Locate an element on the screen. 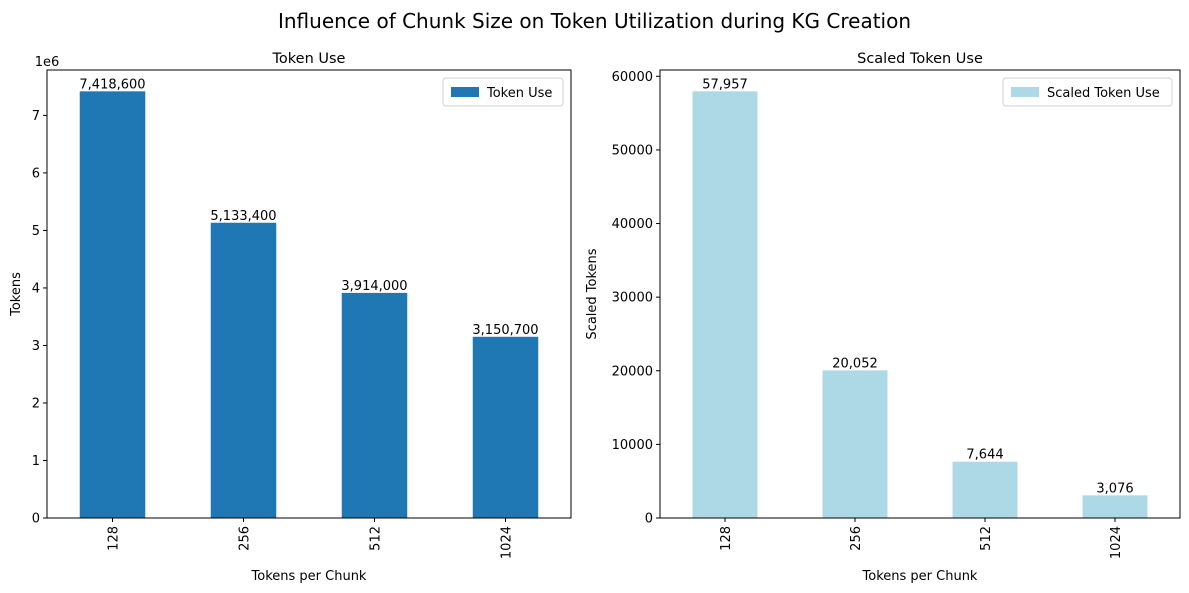 The width and height of the screenshot is (1189, 593). data-label: 20,052 is located at coordinates (855, 363).